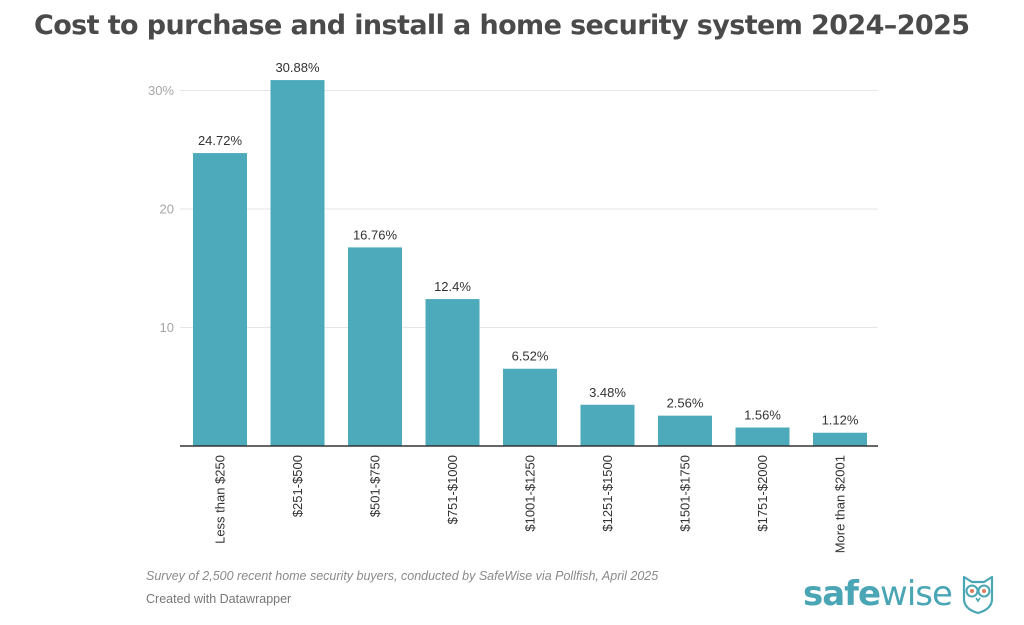 Image resolution: width=1024 pixels, height=625 pixels. Describe the element at coordinates (530, 493) in the screenshot. I see `x-tick-label: $1001-$1250` at that location.